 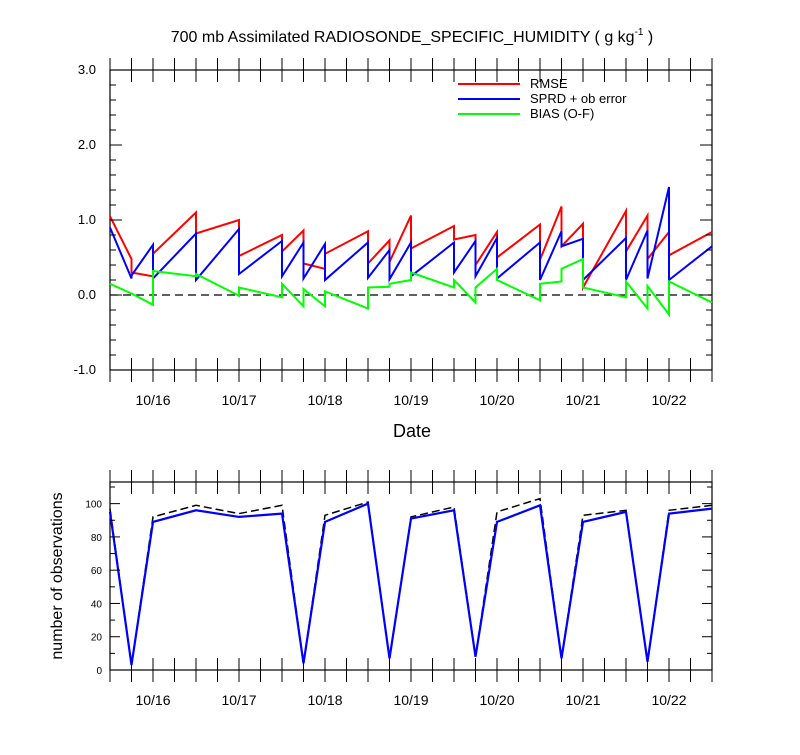 I want to click on y-tick-label: -1.0, so click(x=85, y=369).